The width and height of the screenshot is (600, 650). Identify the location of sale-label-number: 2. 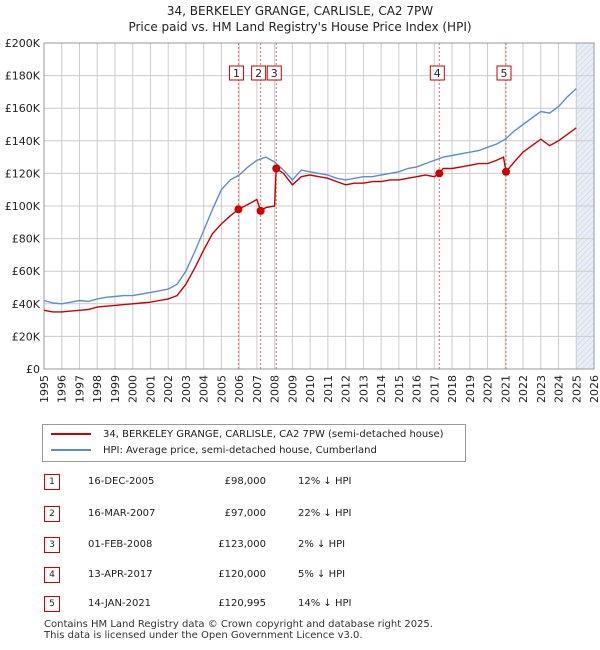
(258, 73).